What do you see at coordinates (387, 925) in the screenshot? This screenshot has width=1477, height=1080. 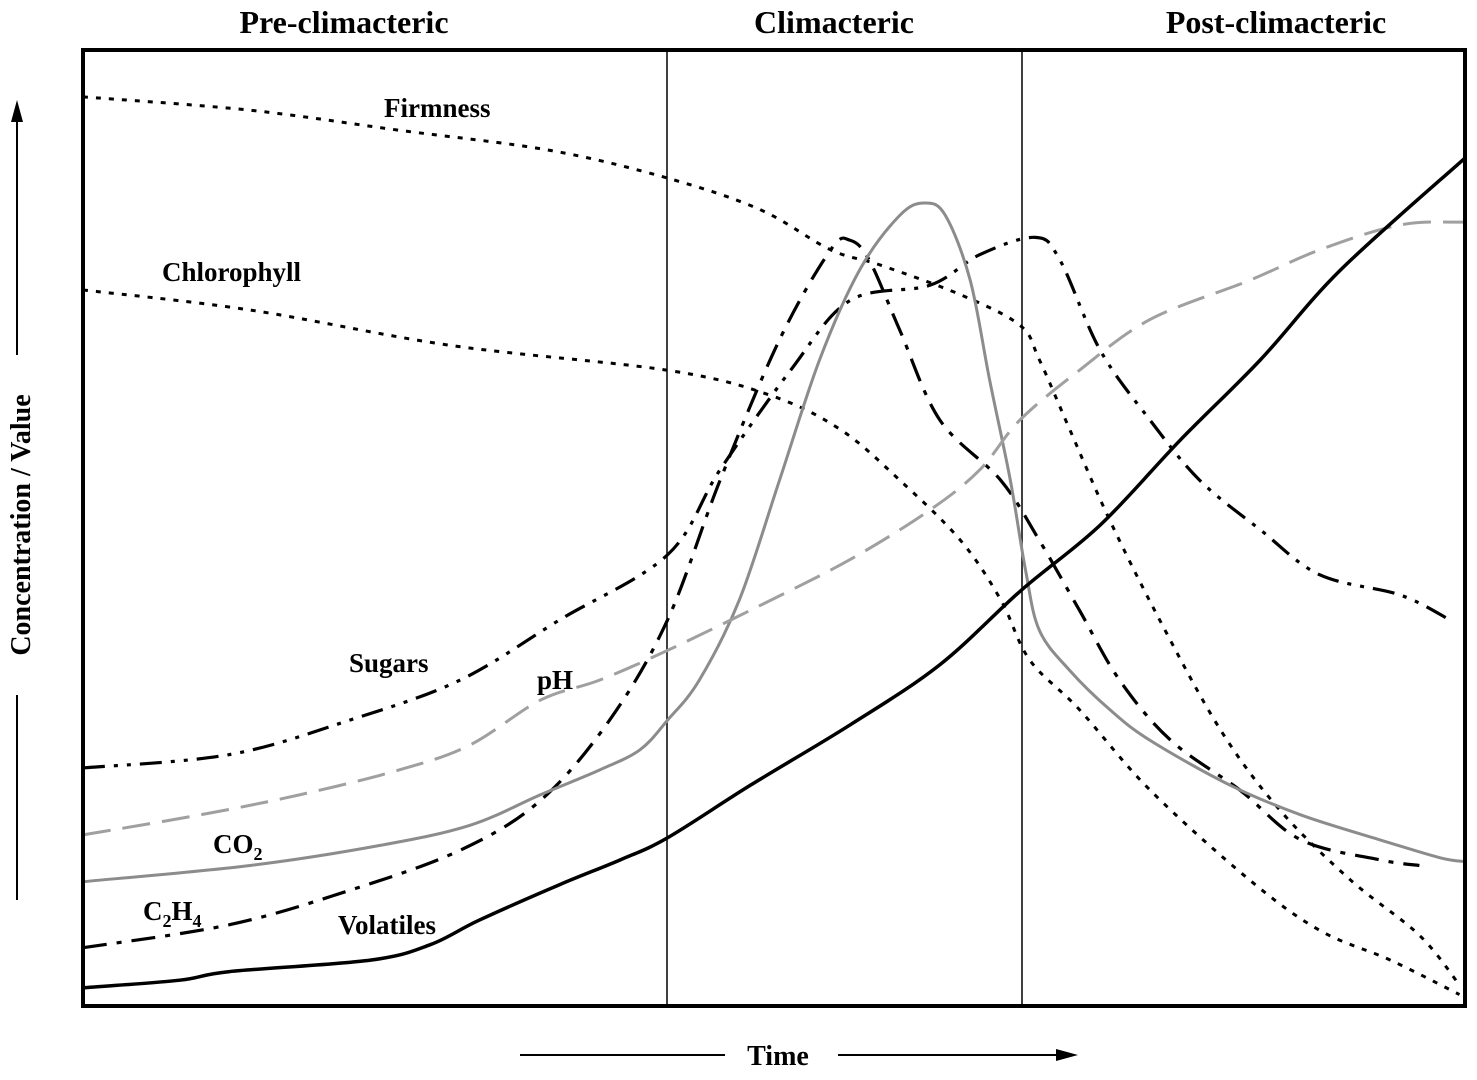 I see `label-volatiles: Volatiles` at bounding box center [387, 925].